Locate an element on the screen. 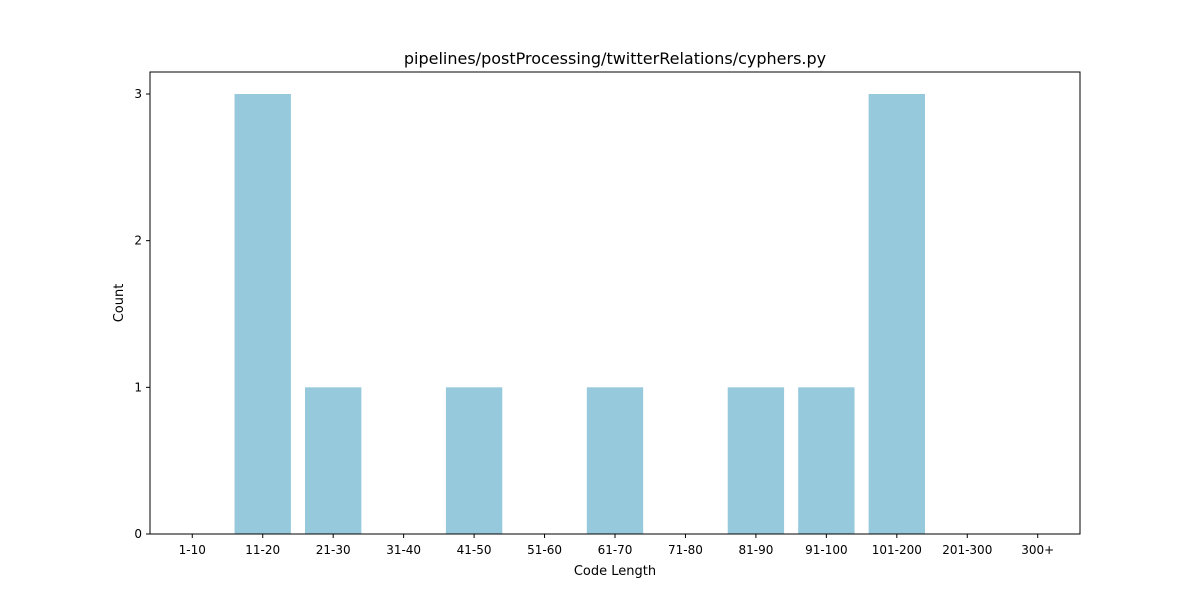 This screenshot has height=600, width=1200. x-tick-label: 61-70 is located at coordinates (615, 550).